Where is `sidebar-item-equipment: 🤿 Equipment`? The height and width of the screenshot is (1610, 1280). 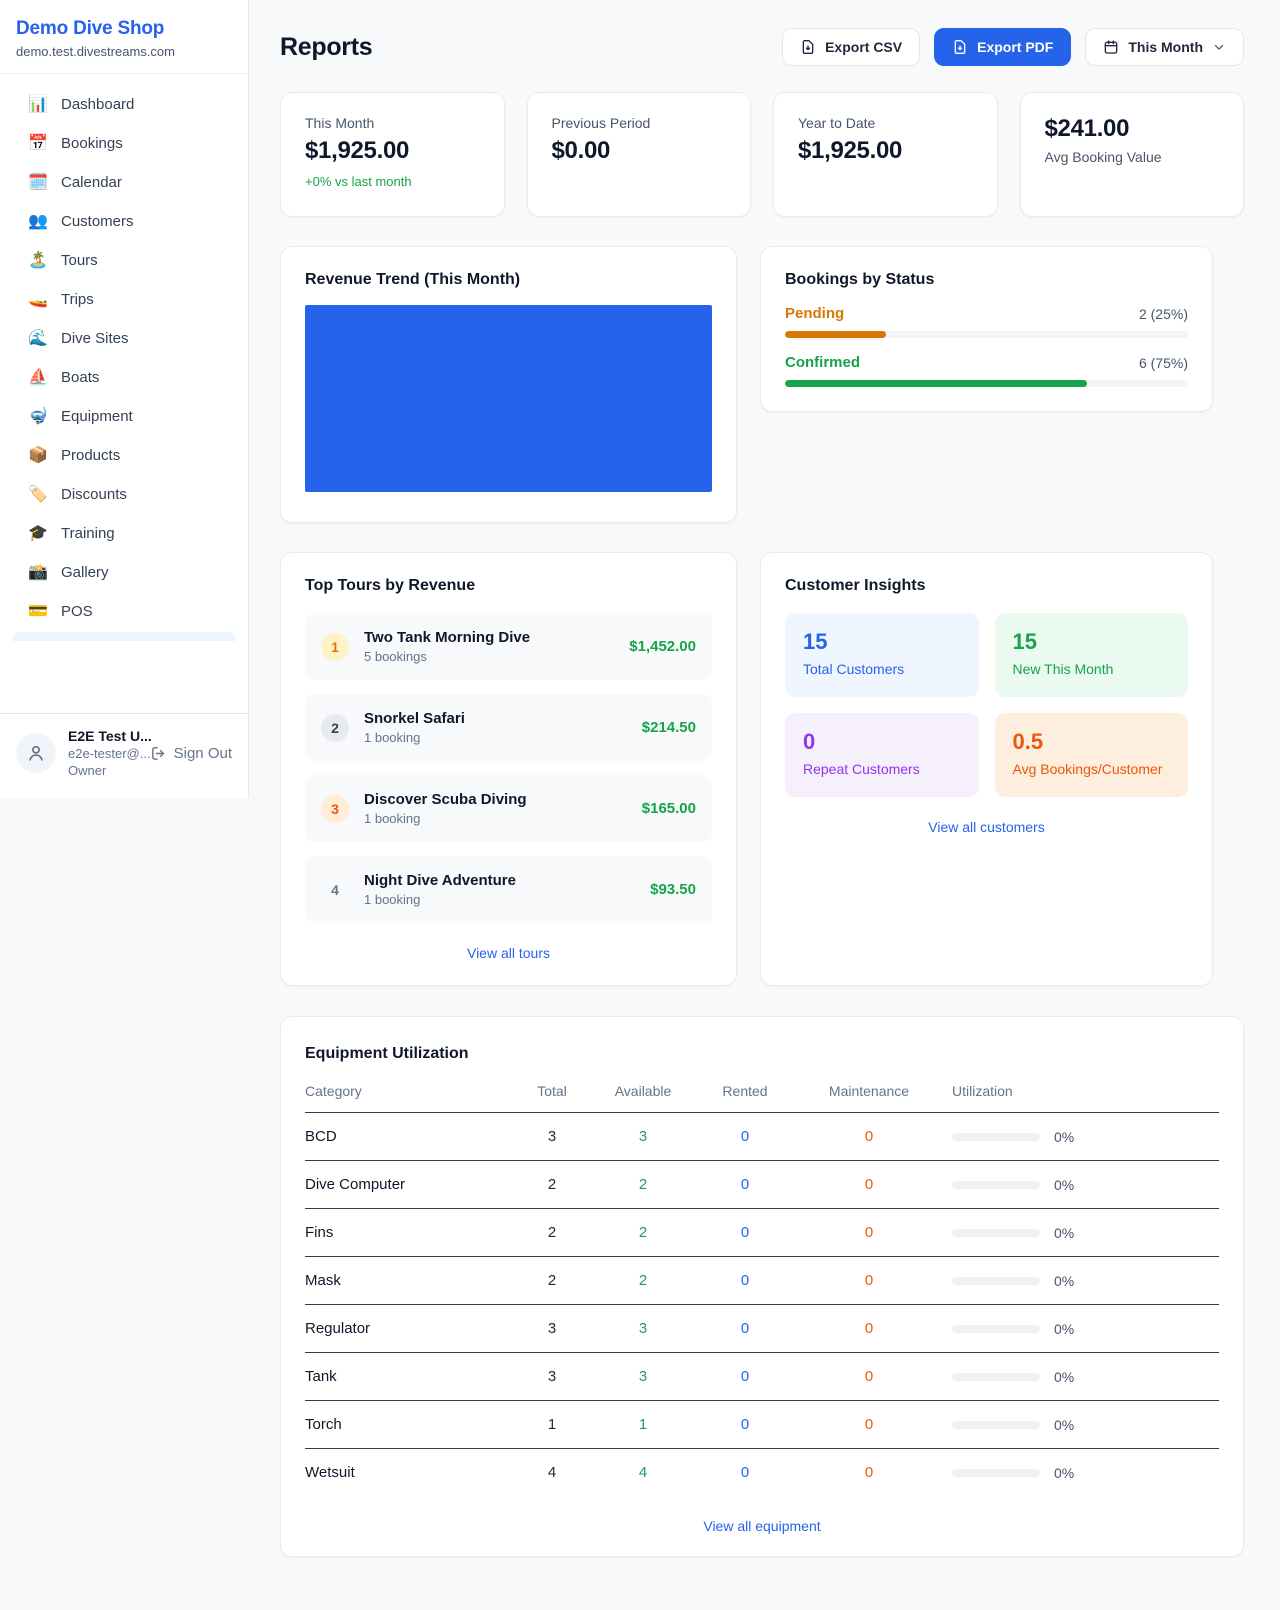 sidebar-item-equipment: 🤿 Equipment is located at coordinates (124, 416).